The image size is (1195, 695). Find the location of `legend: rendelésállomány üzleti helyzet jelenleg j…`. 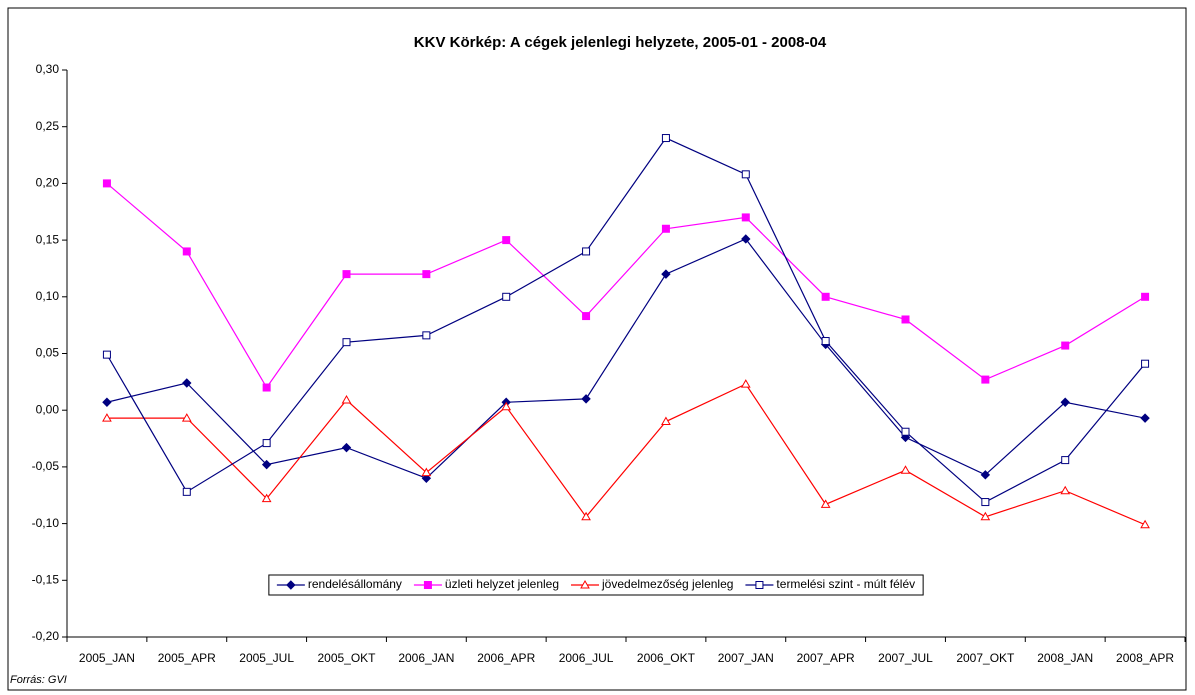

legend: rendelésállomány üzleti helyzet jelenleg j… is located at coordinates (596, 585).